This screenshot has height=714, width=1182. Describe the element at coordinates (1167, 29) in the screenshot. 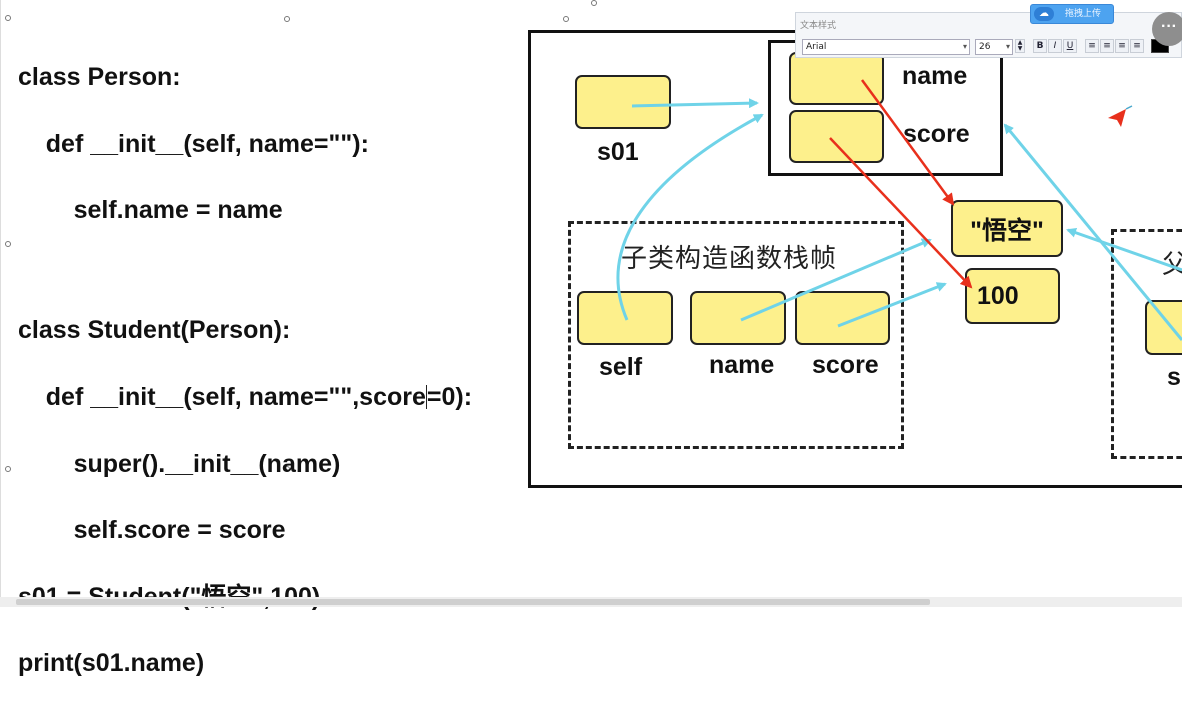

I see `more-options-button: ···` at that location.